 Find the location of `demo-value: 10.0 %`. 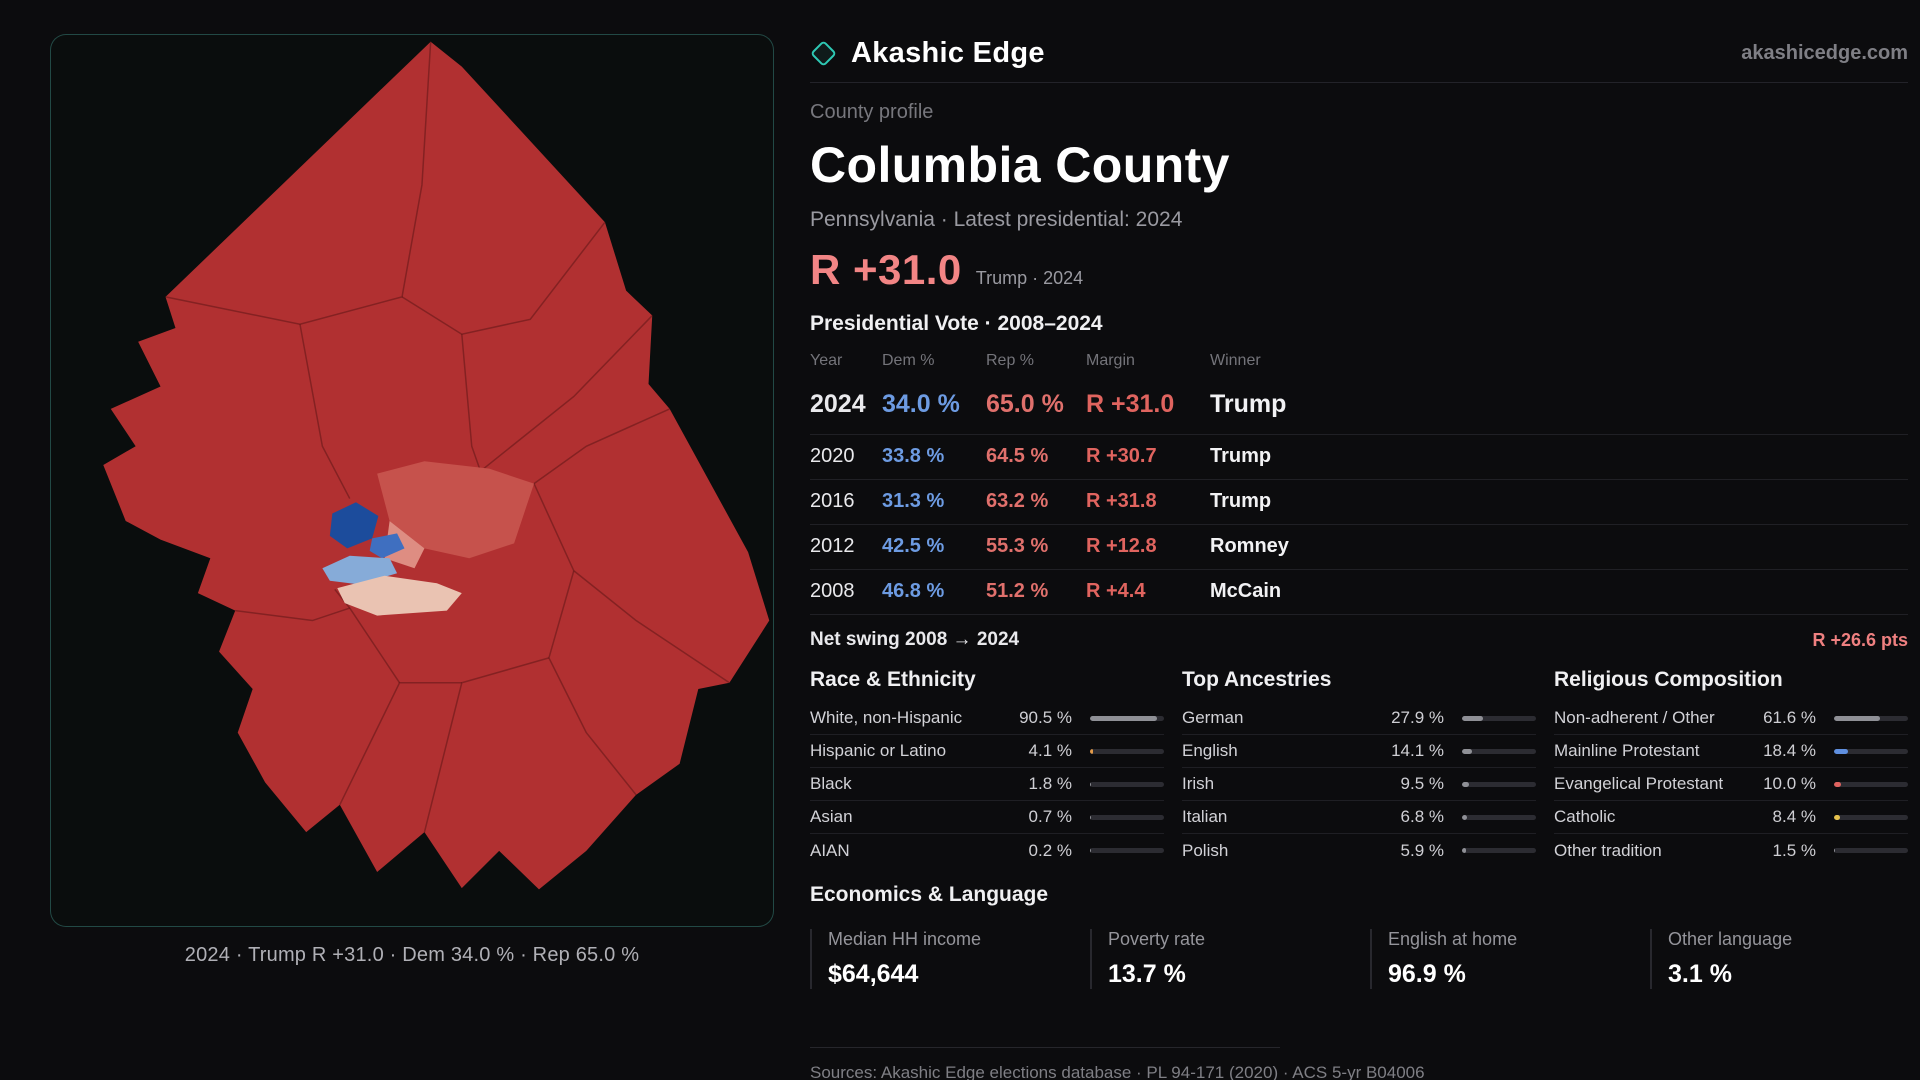

demo-value: 10.0 % is located at coordinates (1789, 783).